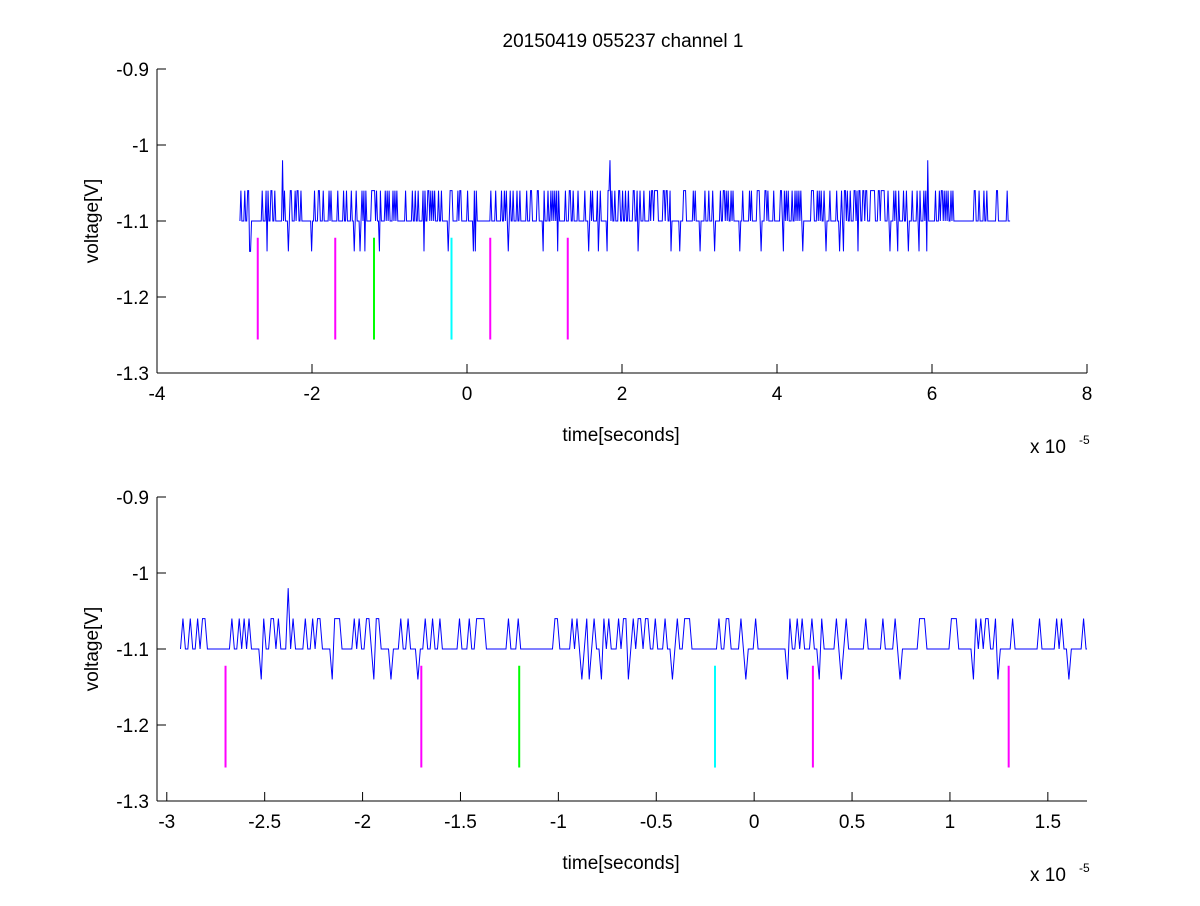 The image size is (1200, 906). Describe the element at coordinates (656, 822) in the screenshot. I see `x-tick-label: -0.5` at that location.